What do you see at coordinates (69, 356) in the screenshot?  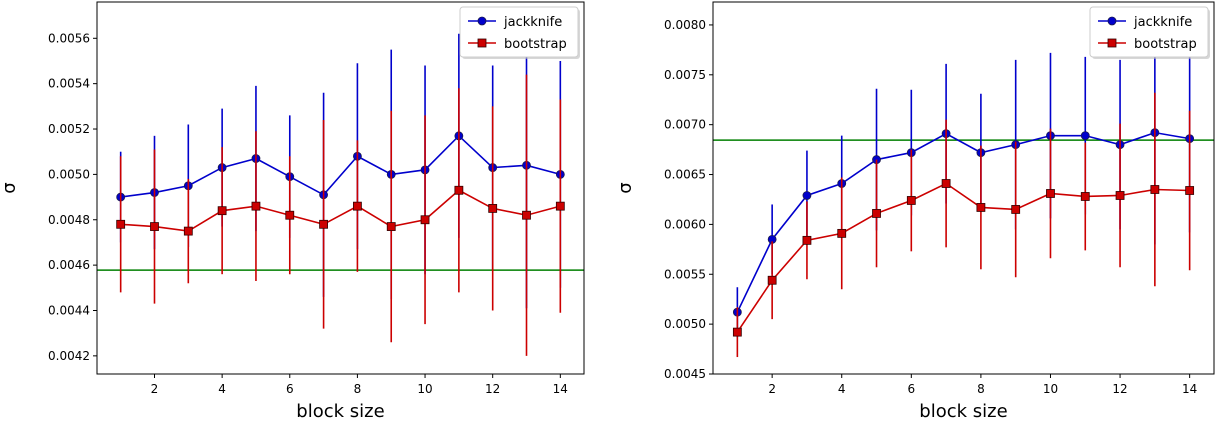 I see `y-tick-label: 0.0042` at bounding box center [69, 356].